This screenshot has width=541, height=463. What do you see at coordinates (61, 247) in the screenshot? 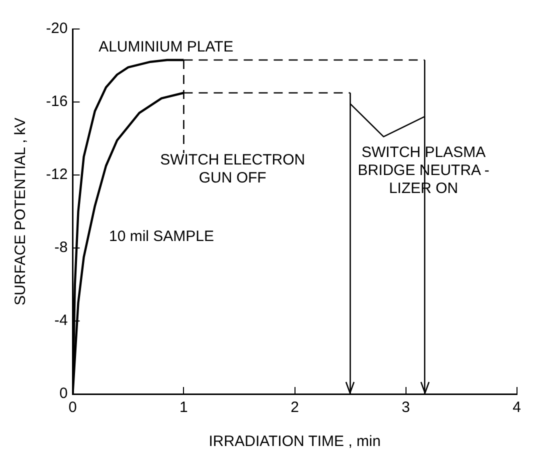
I see `y-tick-label: -8` at bounding box center [61, 247].